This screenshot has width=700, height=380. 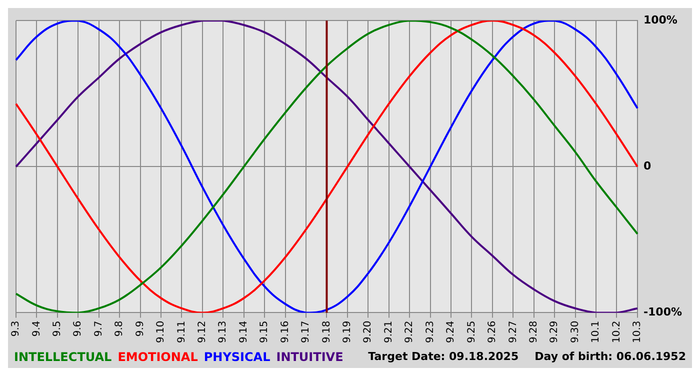 What do you see at coordinates (638, 331) in the screenshot?
I see `x-tick-label: 10.3` at bounding box center [638, 331].